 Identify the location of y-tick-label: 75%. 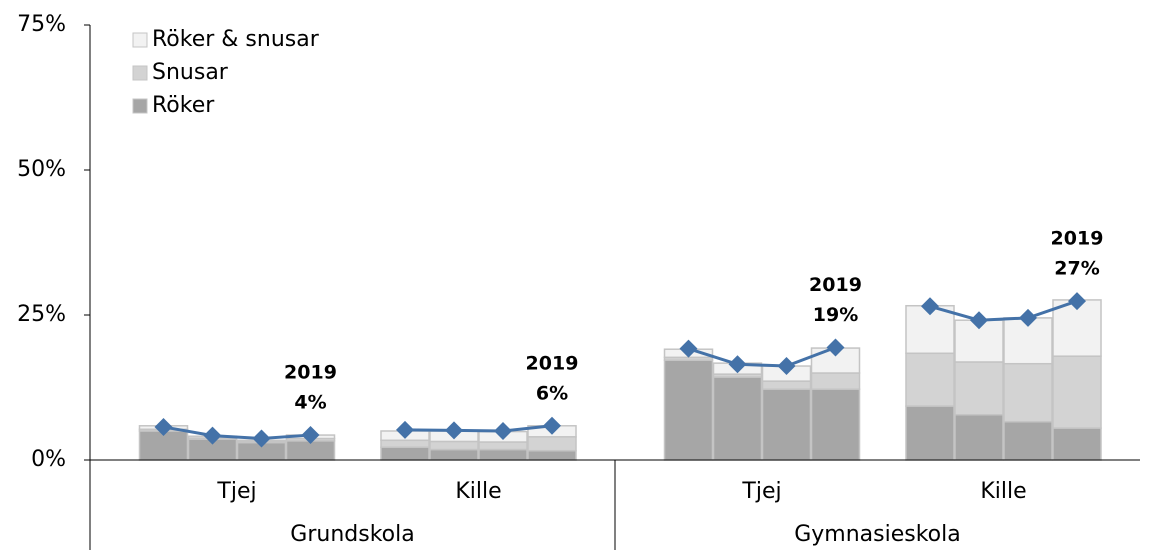
(41, 24).